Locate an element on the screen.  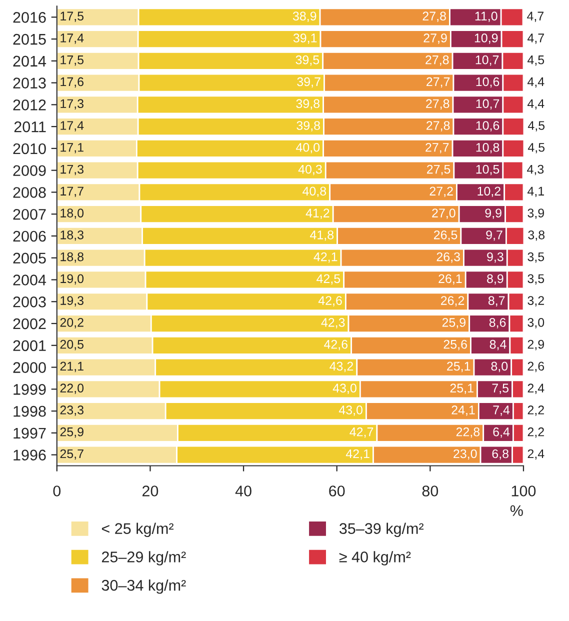
data-label: 23,0 is located at coordinates (465, 454).